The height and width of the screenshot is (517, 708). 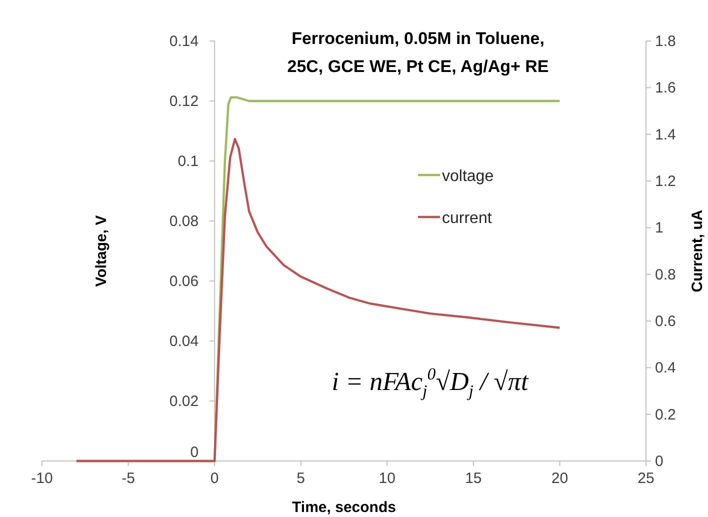 What do you see at coordinates (184, 401) in the screenshot?
I see `y-tick-label: 0.02` at bounding box center [184, 401].